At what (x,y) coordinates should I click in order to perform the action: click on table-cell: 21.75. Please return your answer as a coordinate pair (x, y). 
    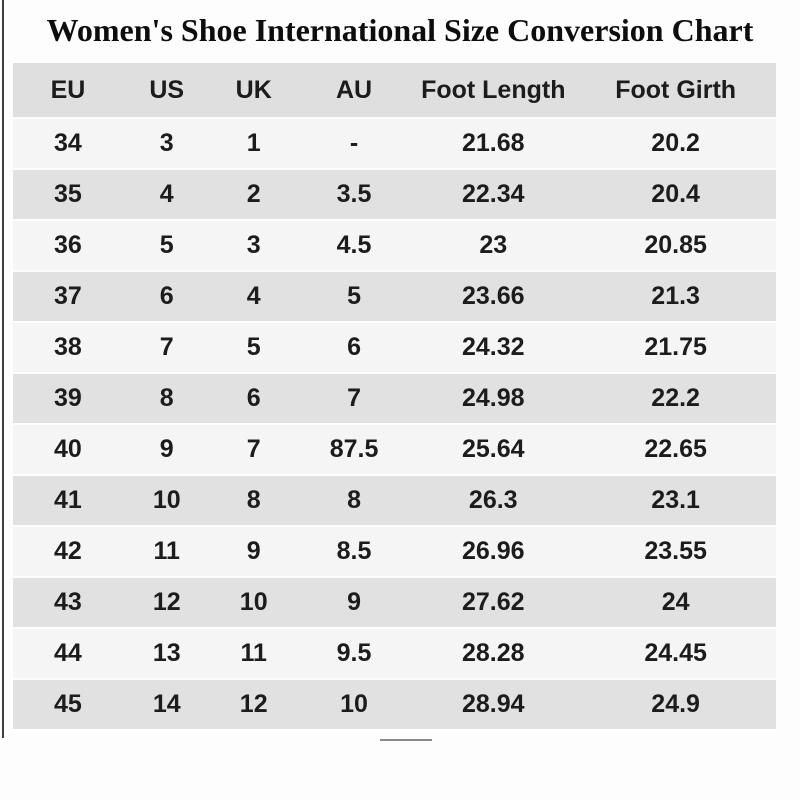
    Looking at the image, I should click on (675, 347).